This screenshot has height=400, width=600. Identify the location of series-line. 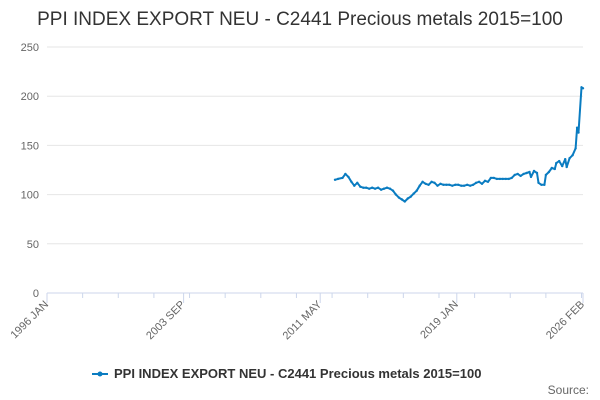
(459, 144).